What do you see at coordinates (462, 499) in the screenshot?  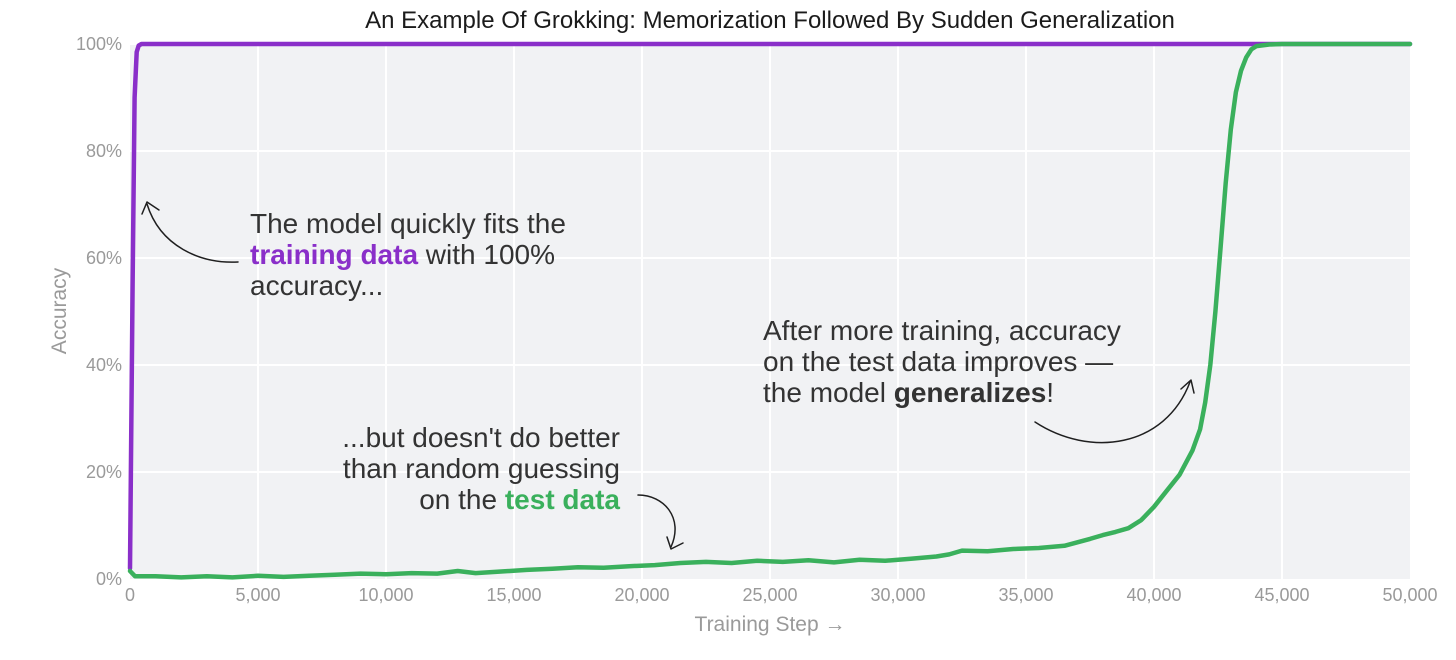 I see `annotation-text-segment: on the` at bounding box center [462, 499].